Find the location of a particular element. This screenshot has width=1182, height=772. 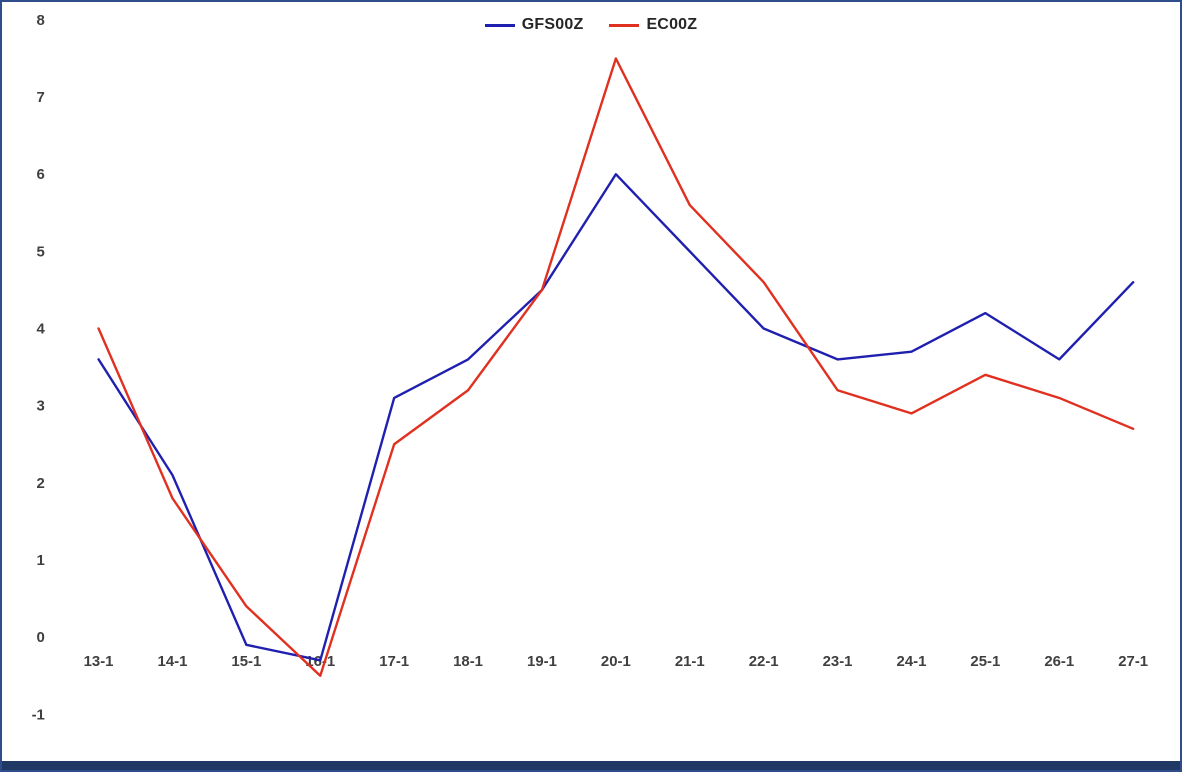

x-axis-tick-label: 16-1 is located at coordinates (320, 661).